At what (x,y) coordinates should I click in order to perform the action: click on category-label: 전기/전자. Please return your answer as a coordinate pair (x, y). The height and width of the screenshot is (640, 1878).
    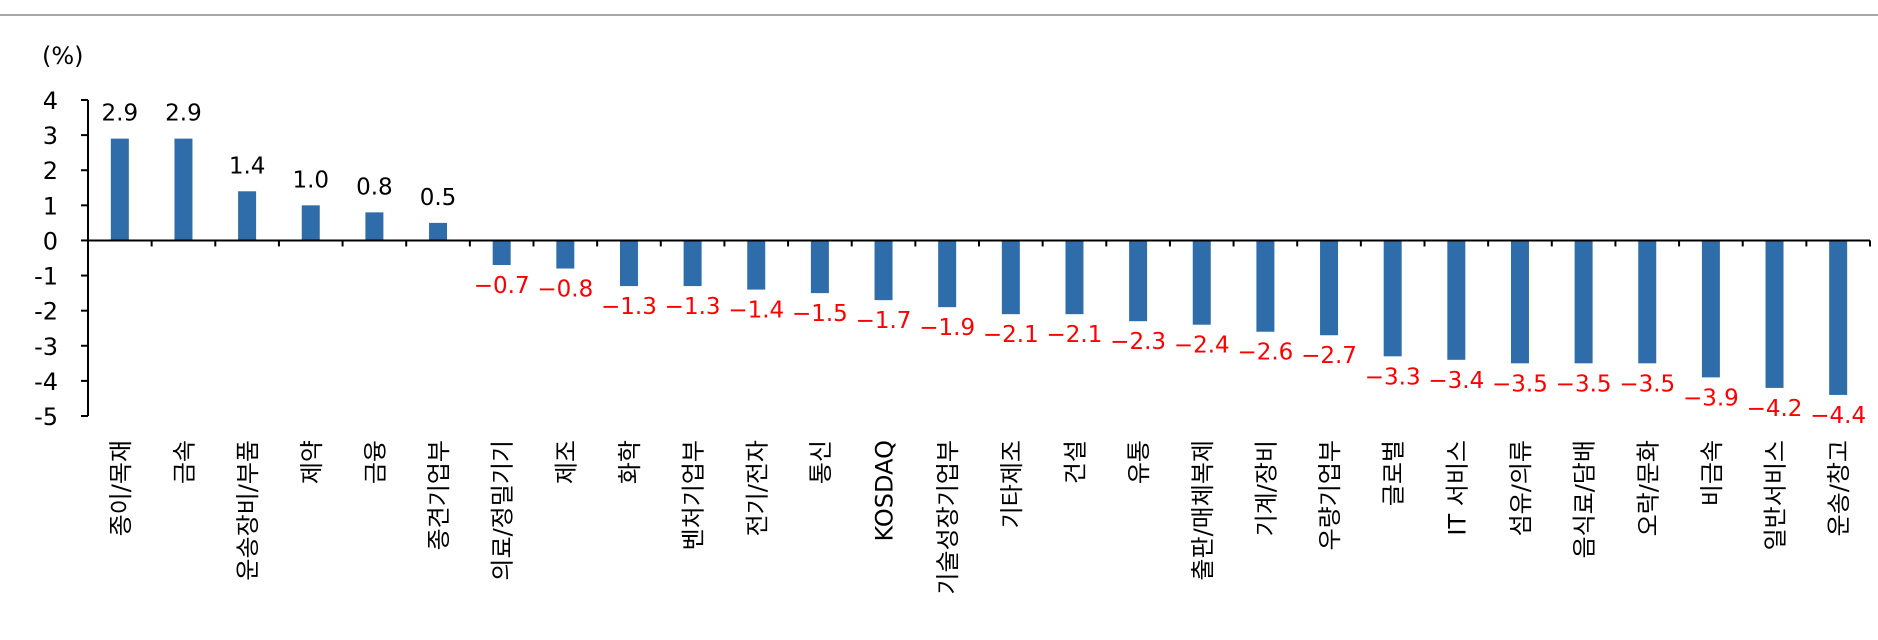
    Looking at the image, I should click on (757, 488).